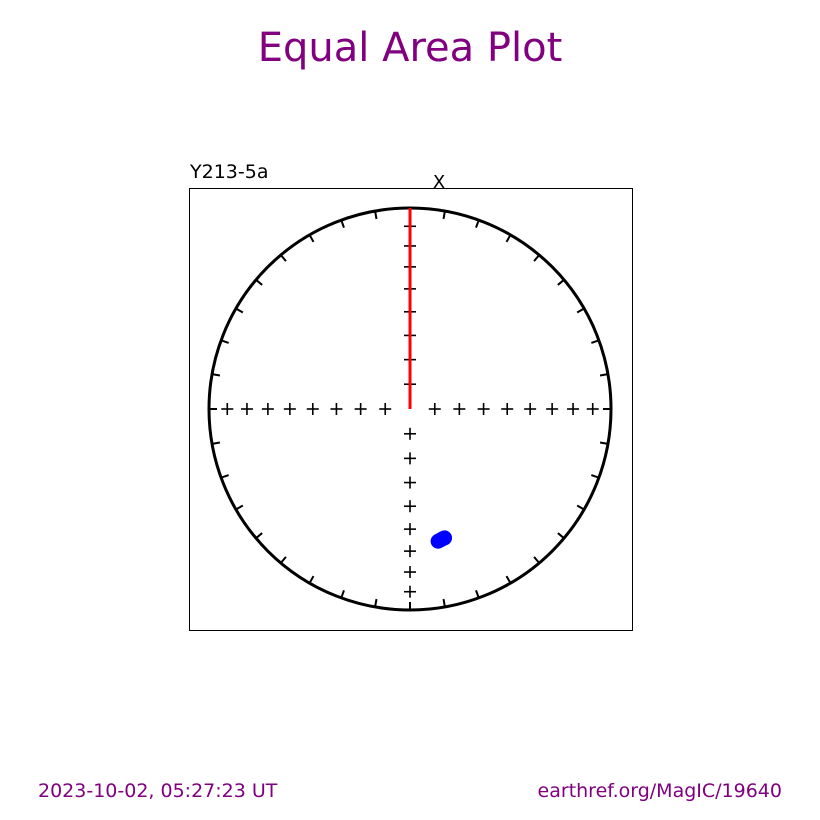 This screenshot has width=820, height=820. What do you see at coordinates (439, 182) in the screenshot?
I see `north-axis-label: X` at bounding box center [439, 182].